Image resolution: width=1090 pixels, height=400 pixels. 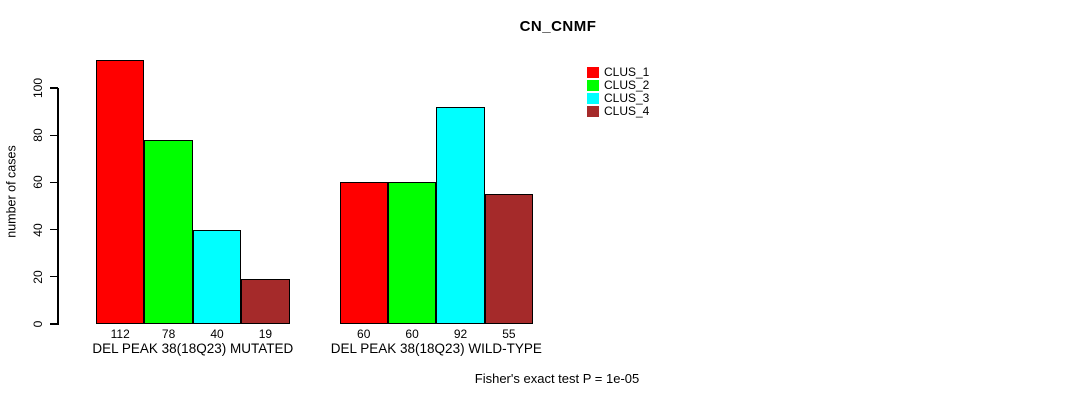 I want to click on y-tick-label: 20, so click(x=38, y=277).